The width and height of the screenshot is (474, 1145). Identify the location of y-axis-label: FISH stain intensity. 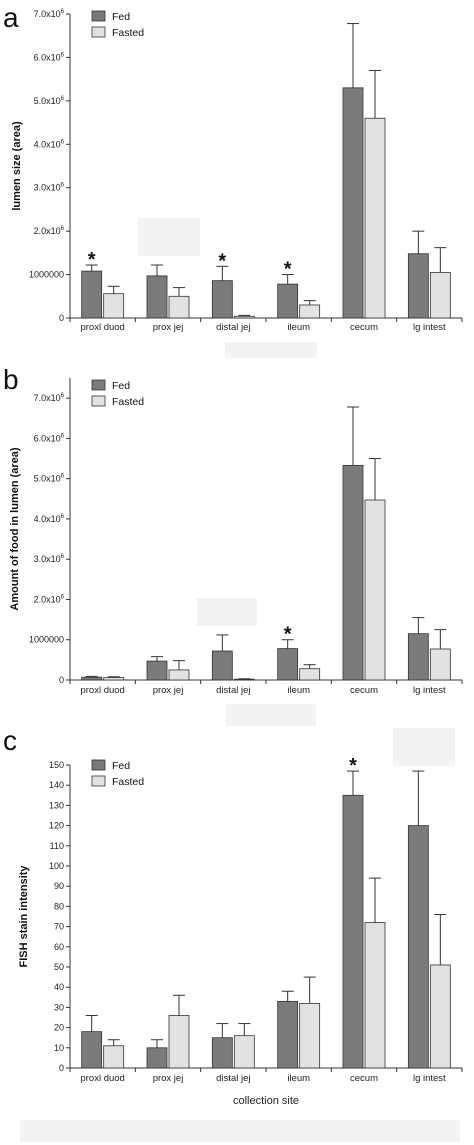
(24, 916).